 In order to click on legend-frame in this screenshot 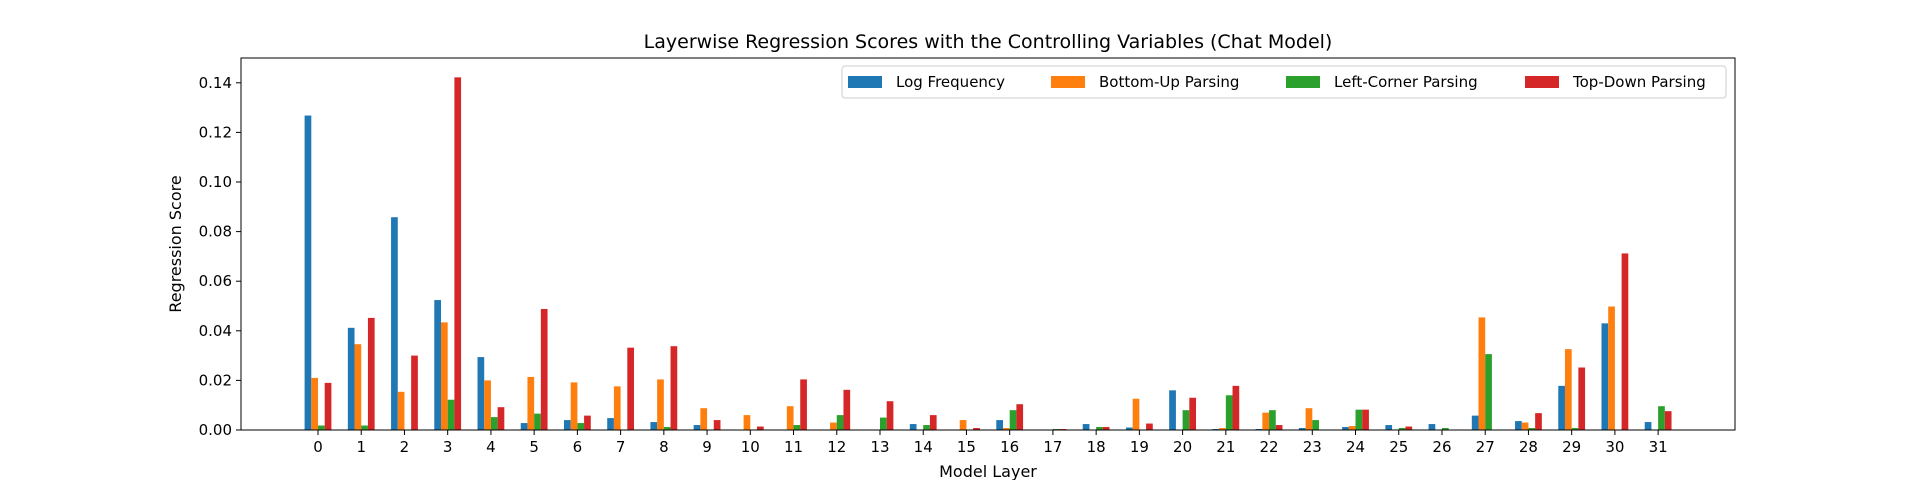, I will do `click(1284, 82)`.